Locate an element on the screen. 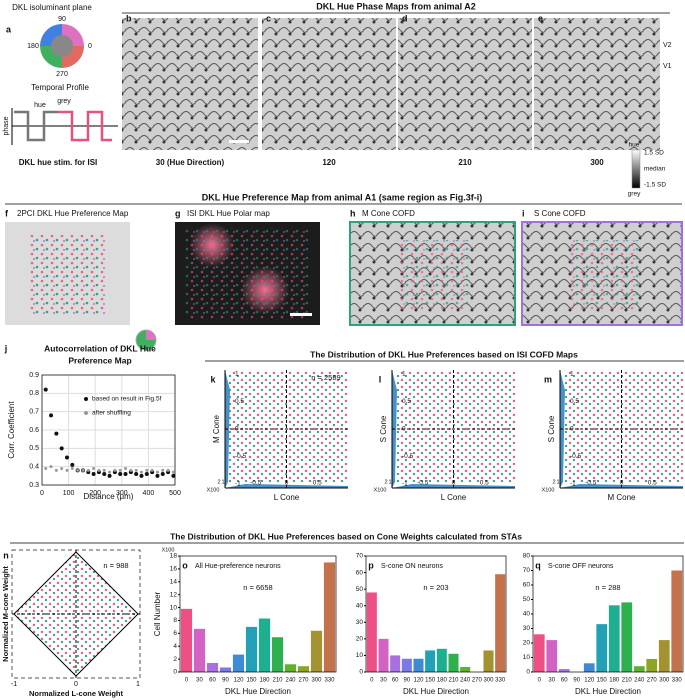 The image size is (685, 700). section-title: DKL Hue Phase Maps from animal A2 is located at coordinates (396, 6).